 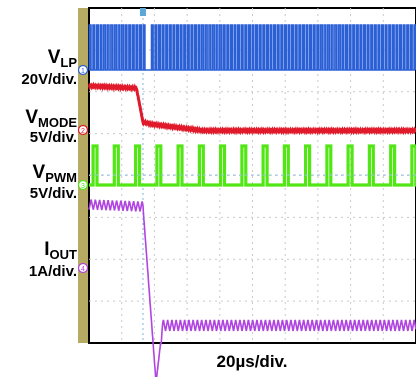 I want to click on trace-vlp, so click(x=252, y=47).